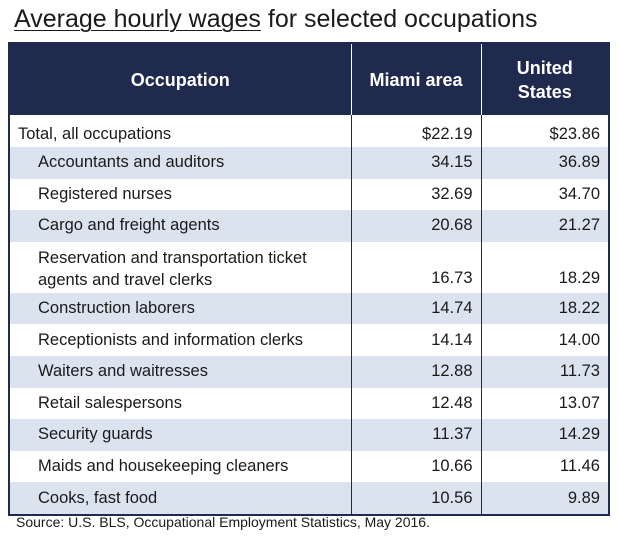 This screenshot has width=620, height=540. I want to click on occupation-cell: Construction laborers, so click(180, 308).